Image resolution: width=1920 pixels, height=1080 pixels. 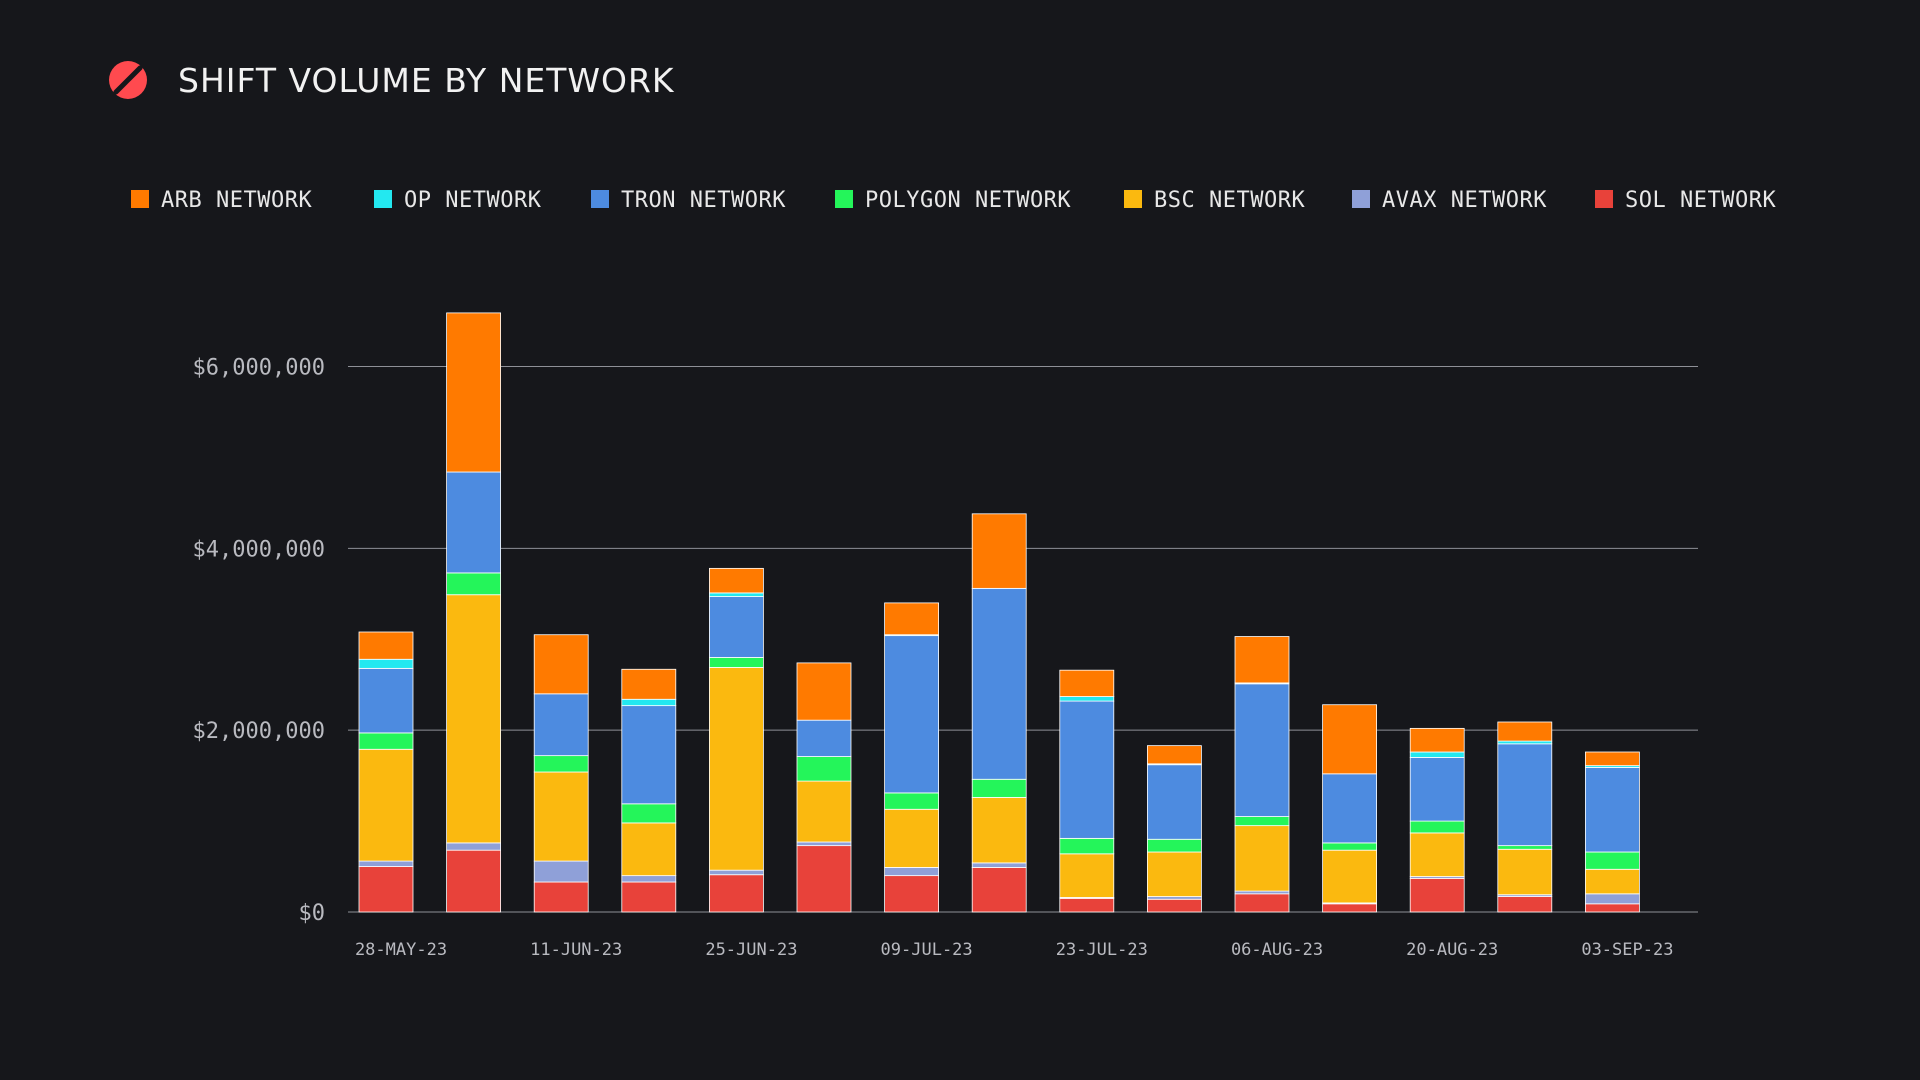 What do you see at coordinates (751, 950) in the screenshot?
I see `x-tick-label: 25-JUN-23` at bounding box center [751, 950].